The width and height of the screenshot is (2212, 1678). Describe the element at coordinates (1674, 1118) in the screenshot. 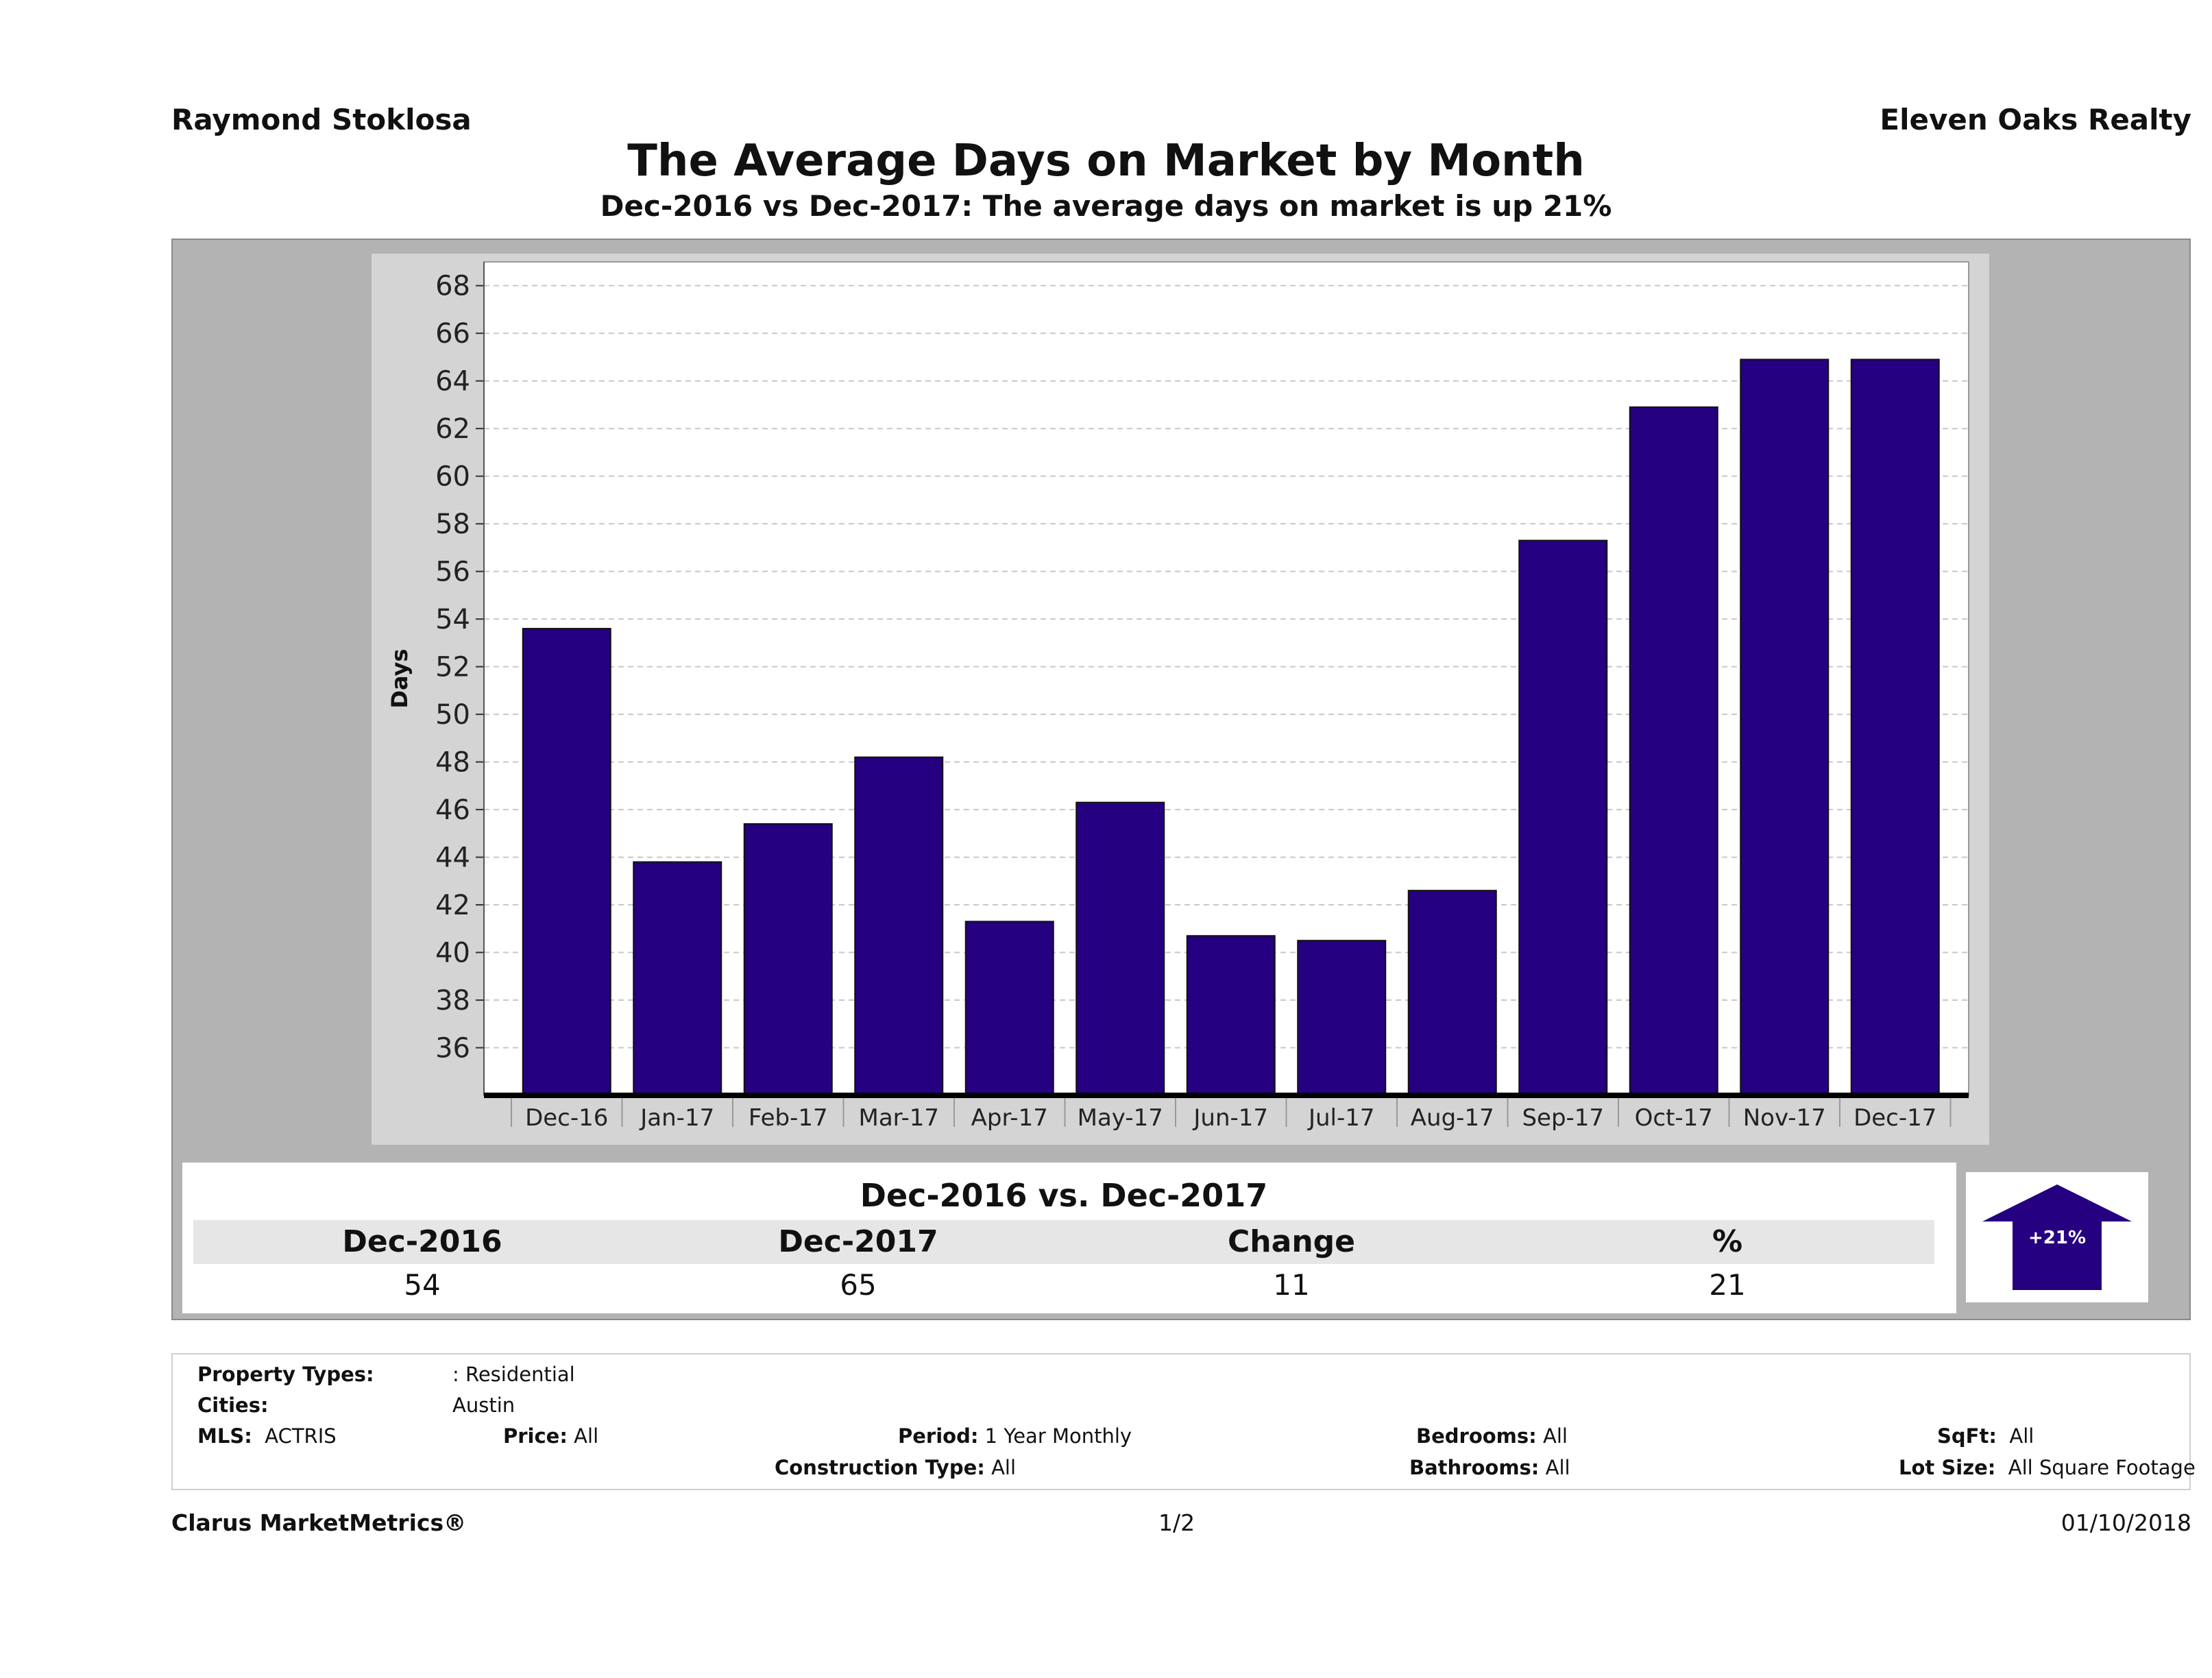

I see `x-tick-label: Oct-17` at that location.